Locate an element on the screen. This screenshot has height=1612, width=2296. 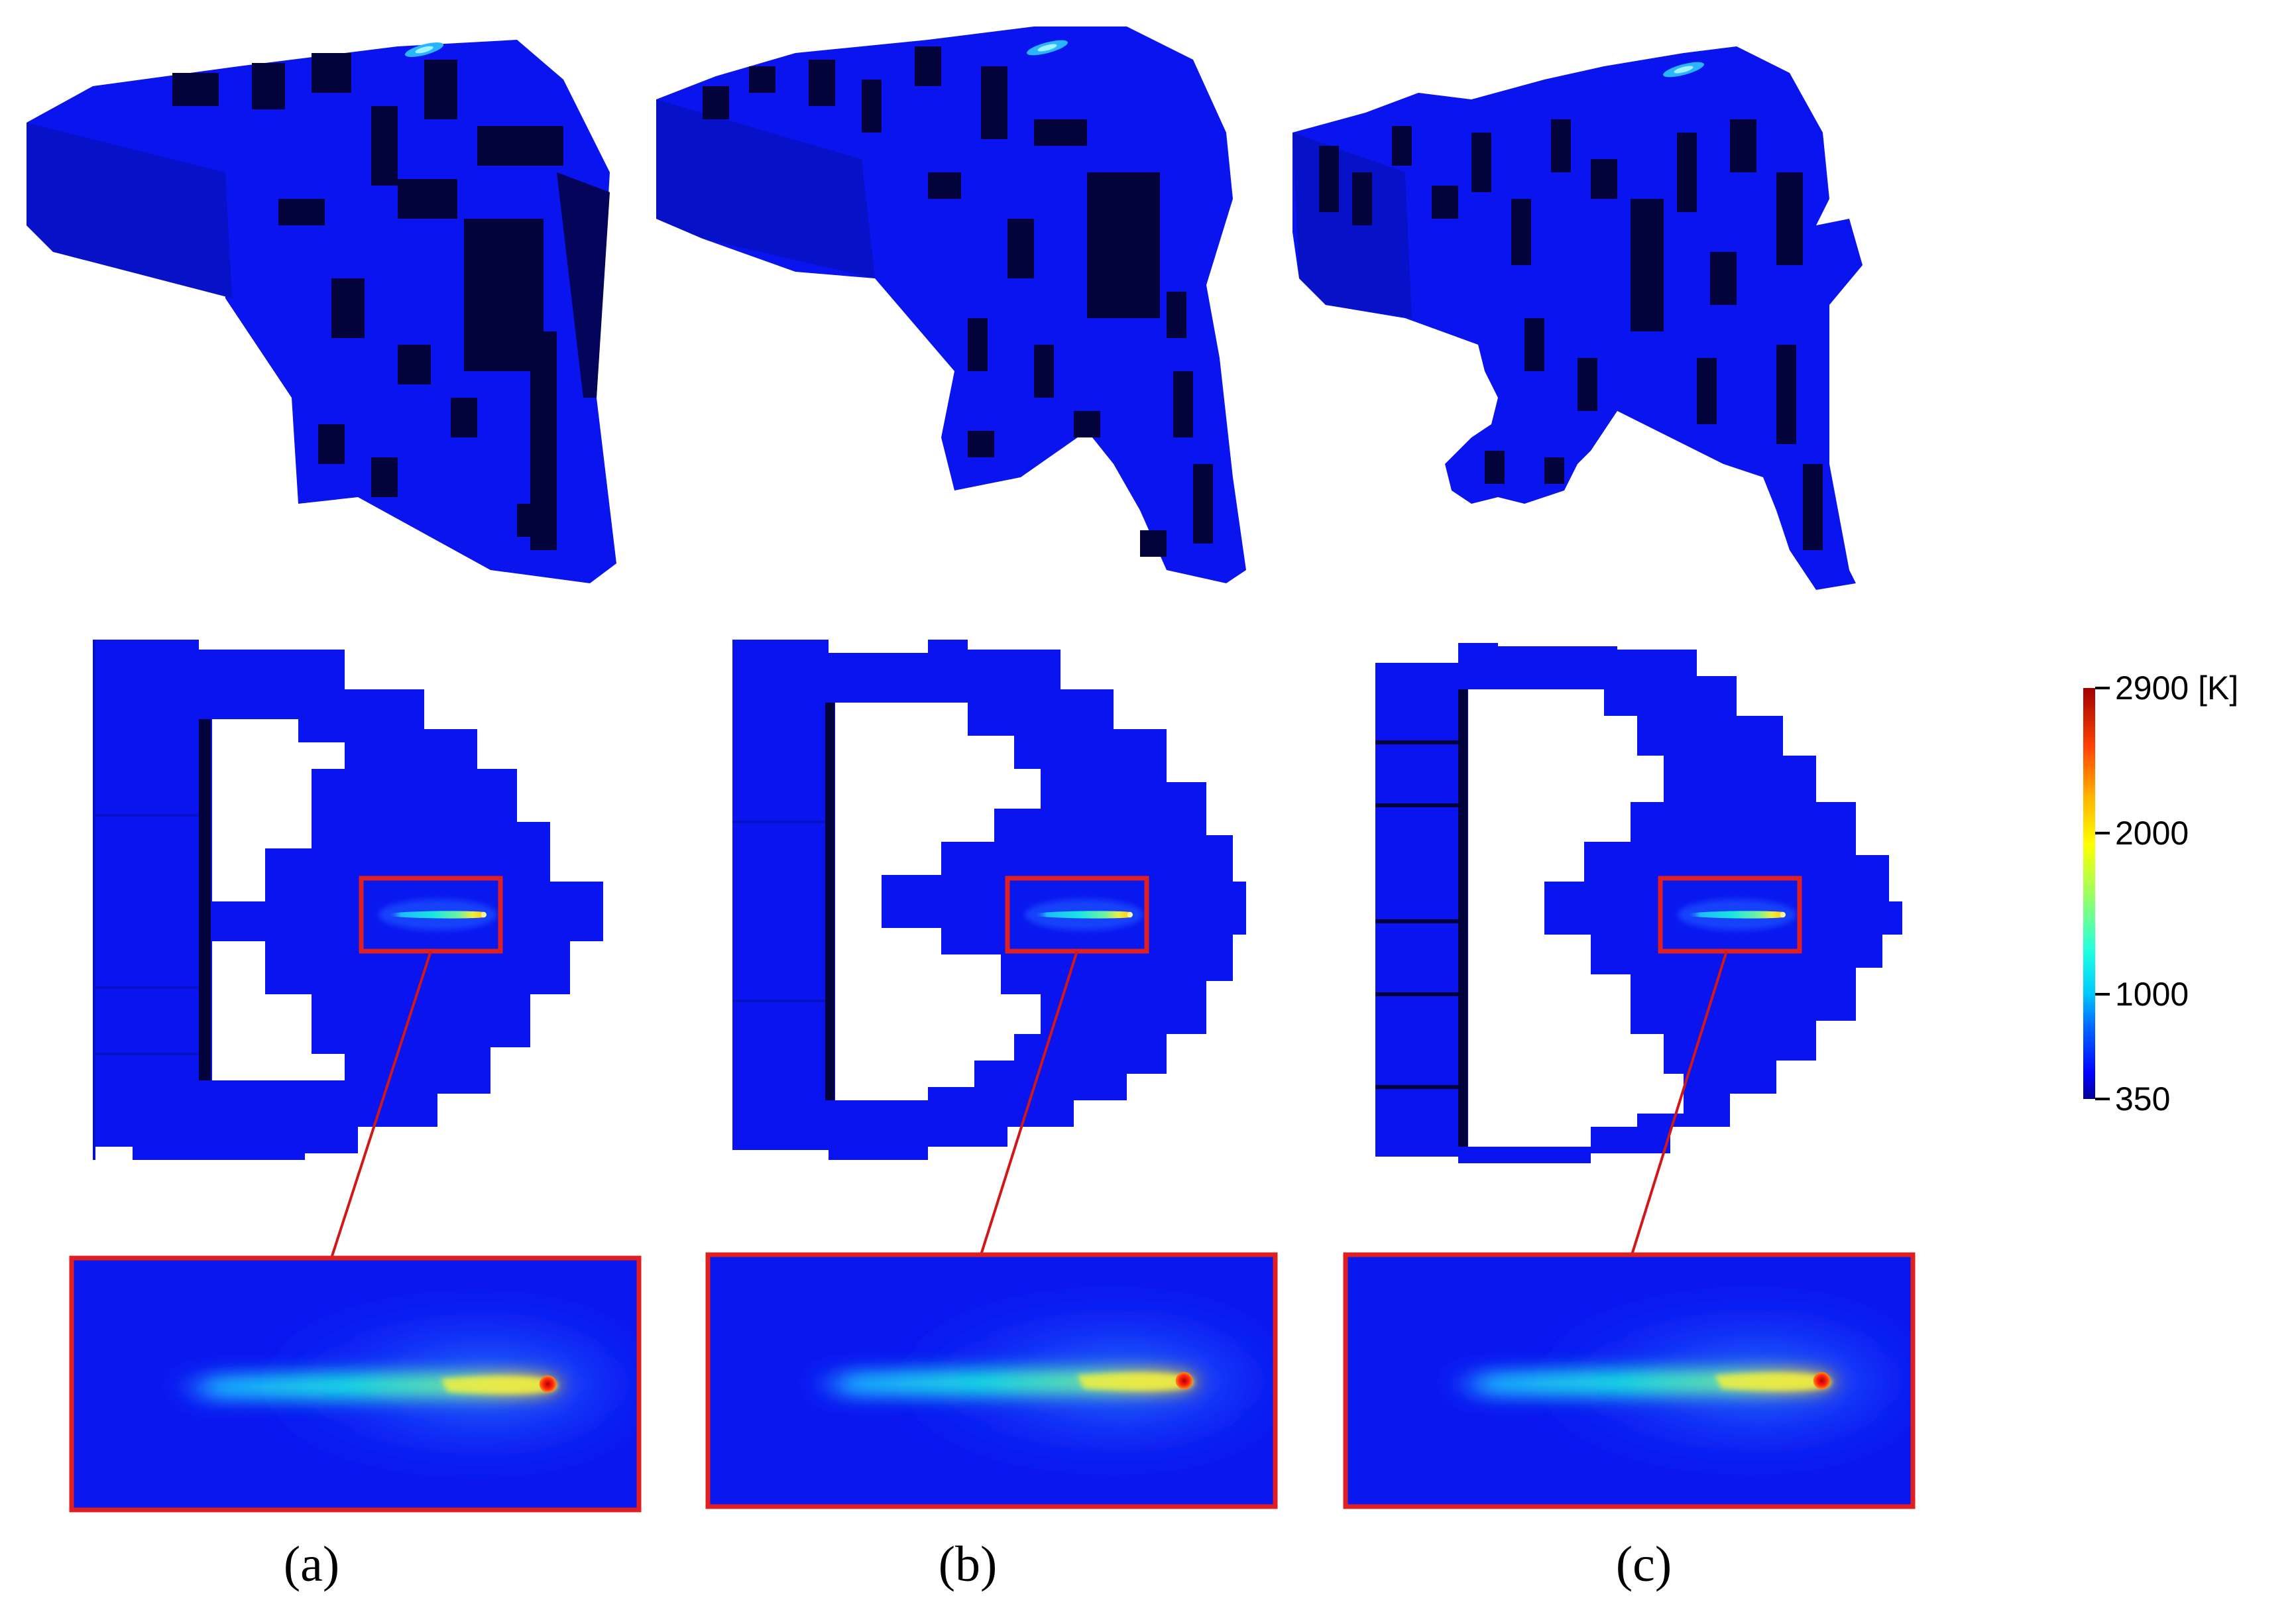
melt-pool-frame-c is located at coordinates (1730, 915).